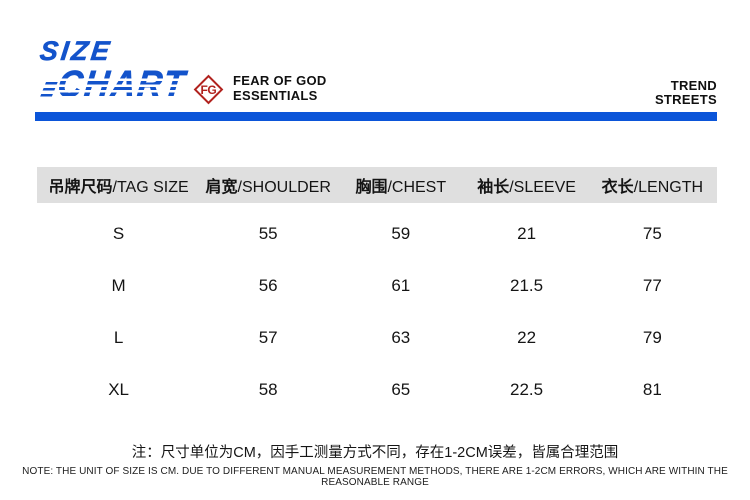 This screenshot has width=750, height=500. I want to click on table-row-xl: XL 58 65 22.5 81, so click(377, 390).